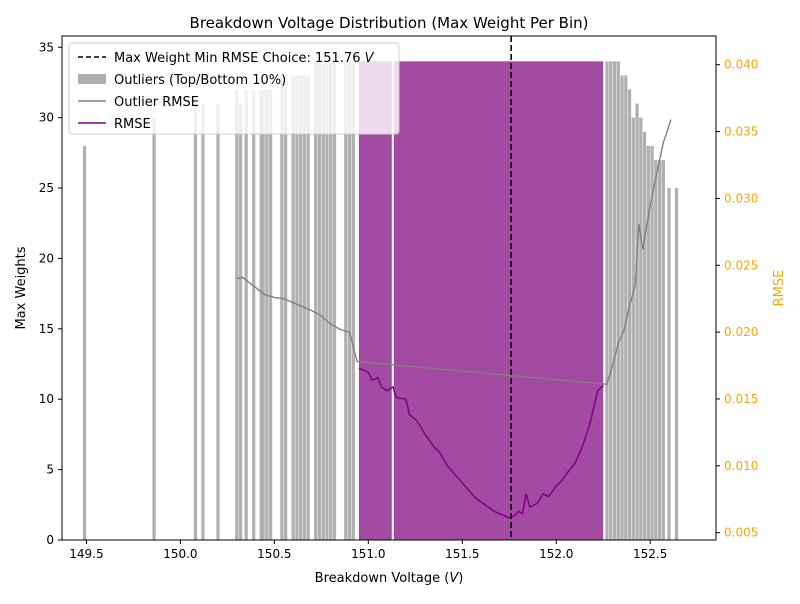 The width and height of the screenshot is (800, 604). Describe the element at coordinates (741, 65) in the screenshot. I see `y2-tick-label: 0.040` at that location.